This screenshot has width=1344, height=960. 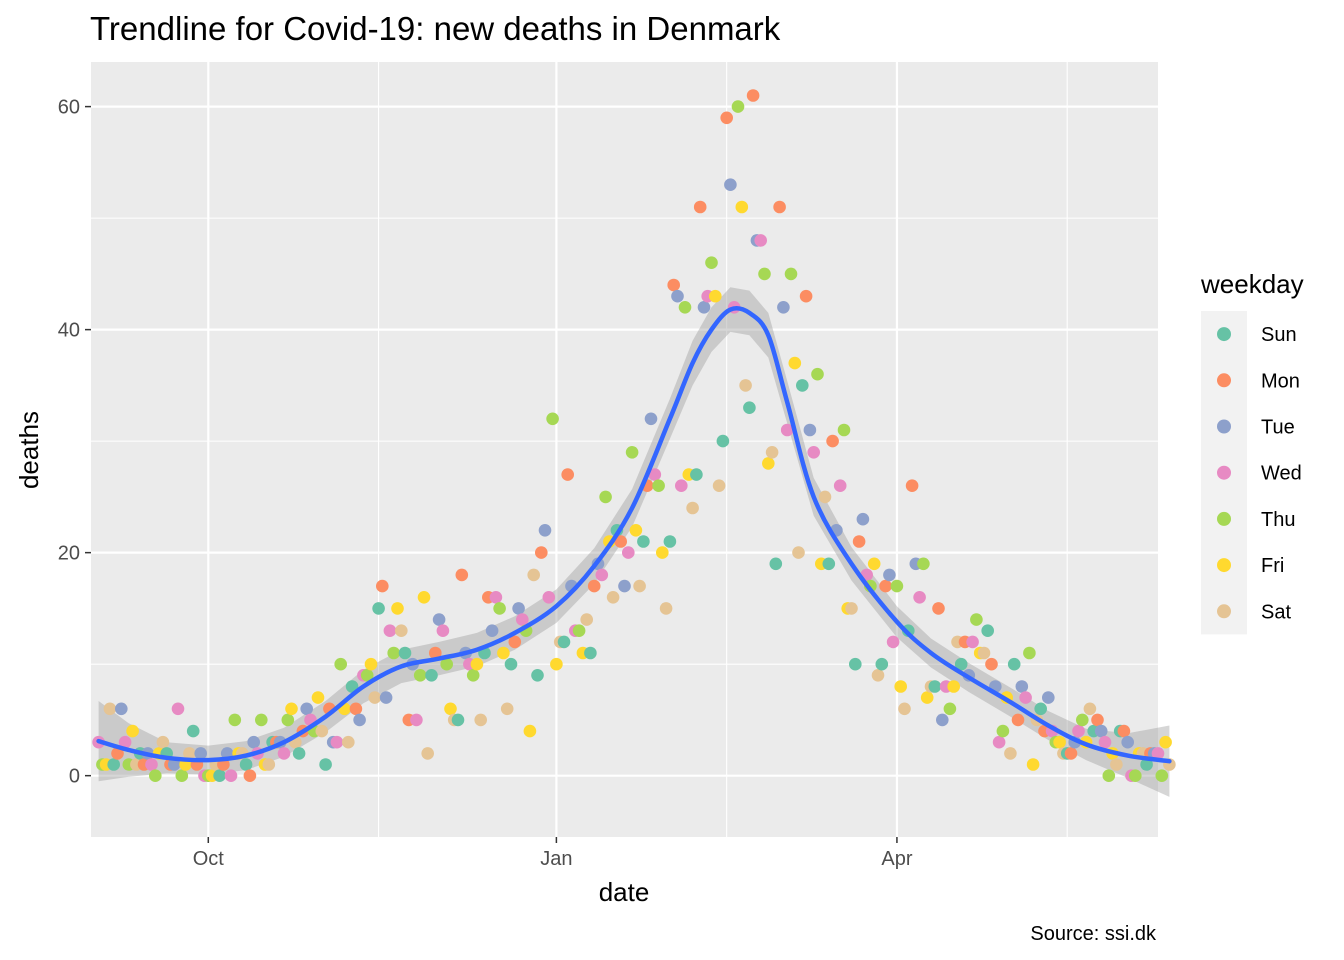 What do you see at coordinates (1276, 612) in the screenshot?
I see `legend-label-sat: Sat` at bounding box center [1276, 612].